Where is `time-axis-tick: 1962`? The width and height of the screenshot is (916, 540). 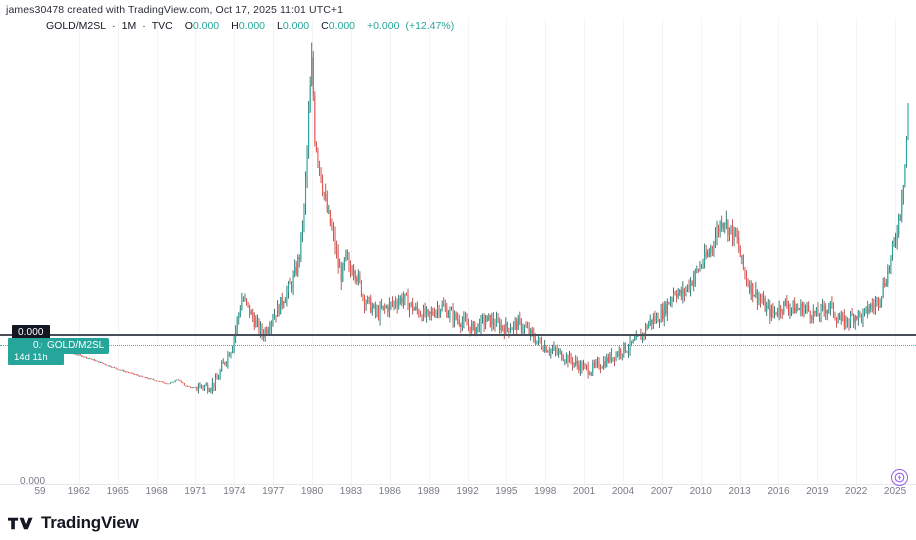
time-axis-tick: 1962 is located at coordinates (78, 491).